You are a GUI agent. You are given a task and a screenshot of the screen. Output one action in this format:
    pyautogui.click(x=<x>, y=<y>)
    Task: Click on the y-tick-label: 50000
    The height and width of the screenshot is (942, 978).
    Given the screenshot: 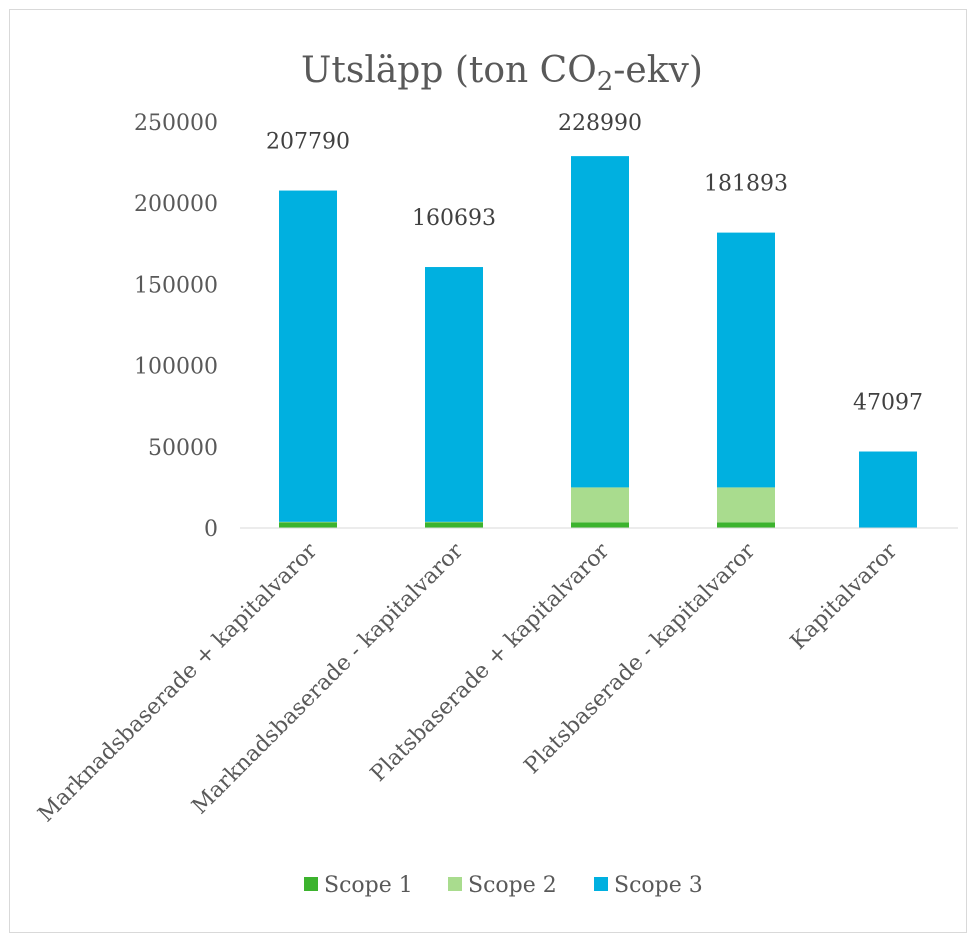 What is the action you would take?
    pyautogui.click(x=183, y=448)
    